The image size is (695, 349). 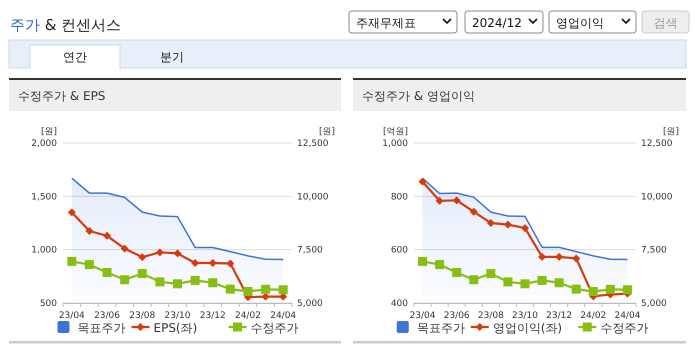 What do you see at coordinates (62, 96) in the screenshot?
I see `chart-title: 수정주가 & EPS` at bounding box center [62, 96].